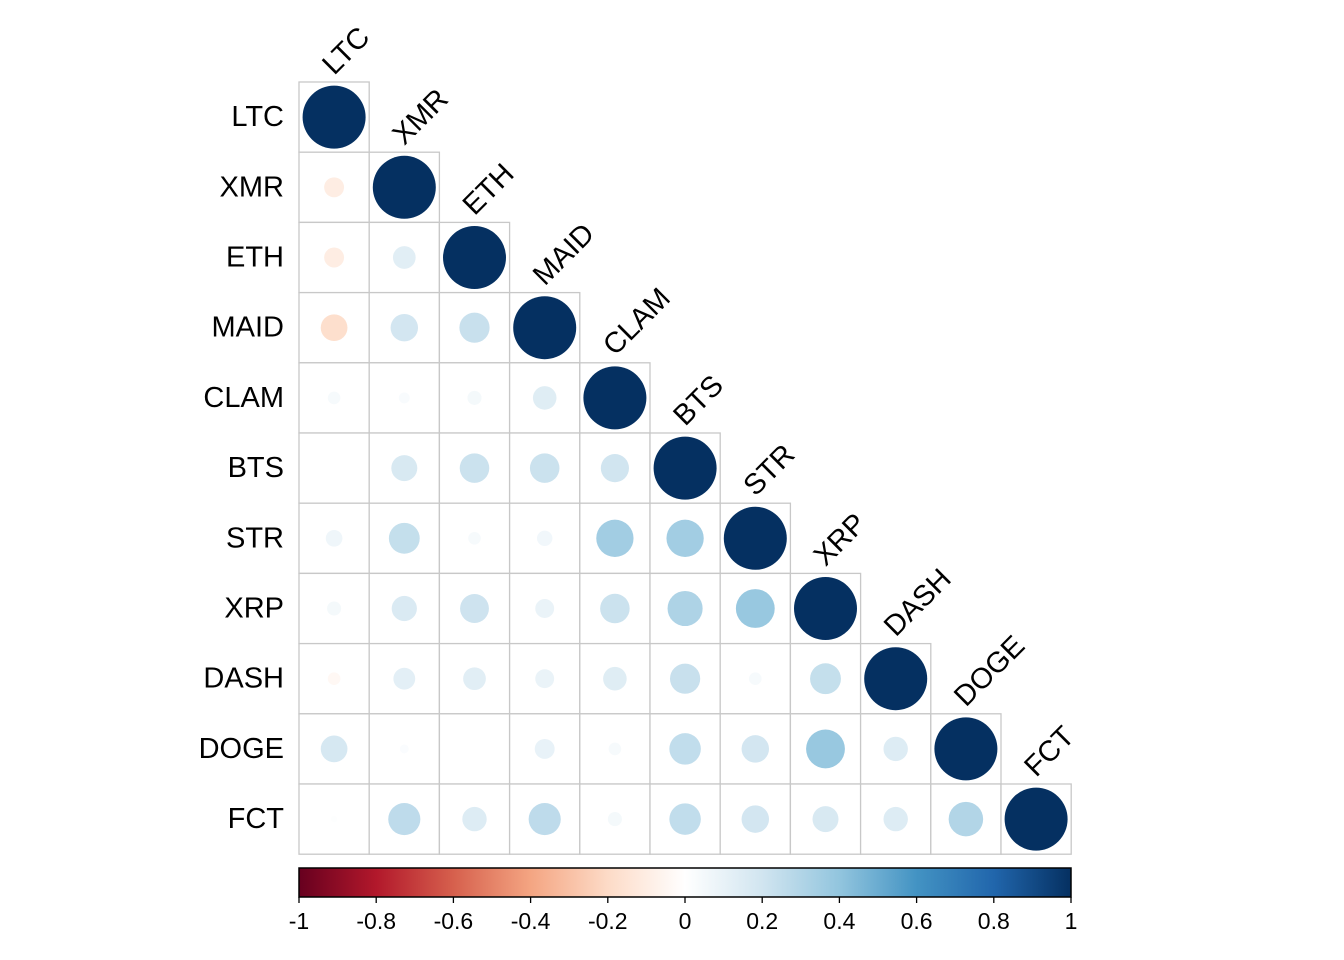 Image resolution: width=1344 pixels, height=960 pixels. What do you see at coordinates (544, 748) in the screenshot?
I see `circle-DOGE-MAID` at bounding box center [544, 748].